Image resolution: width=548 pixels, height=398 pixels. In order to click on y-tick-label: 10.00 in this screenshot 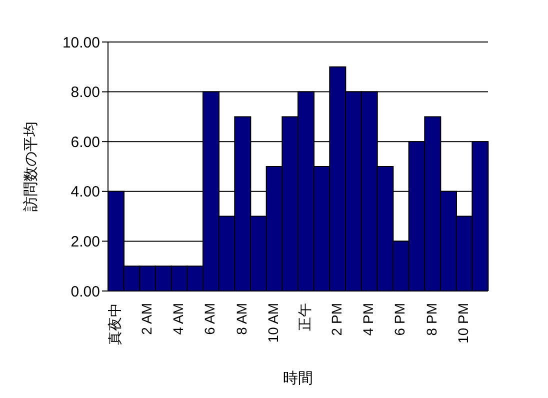, I will do `click(81, 43)`.